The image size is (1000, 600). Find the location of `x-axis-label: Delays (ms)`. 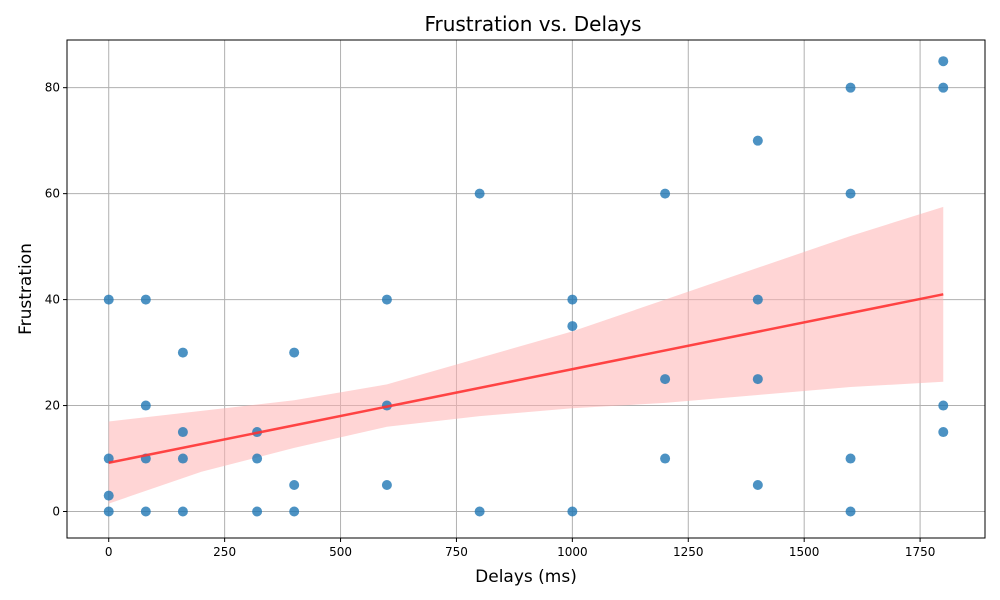

x-axis-label: Delays (ms) is located at coordinates (526, 577).